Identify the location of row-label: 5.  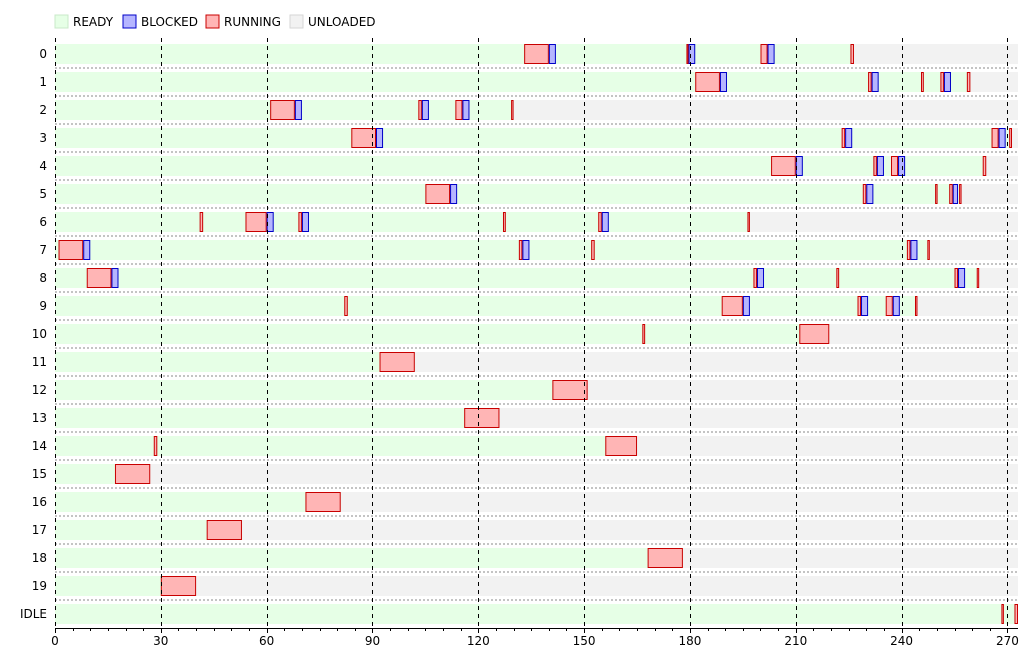
(43, 194).